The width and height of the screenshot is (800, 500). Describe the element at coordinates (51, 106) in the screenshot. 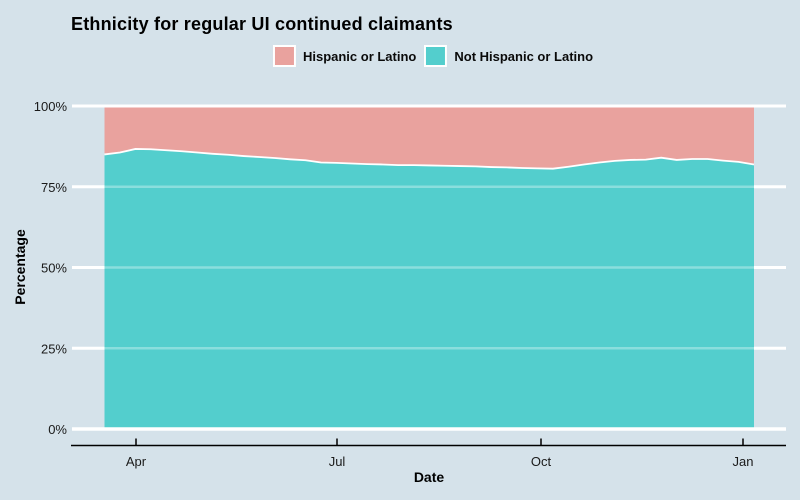

I see `y-tick-label: 100%` at that location.